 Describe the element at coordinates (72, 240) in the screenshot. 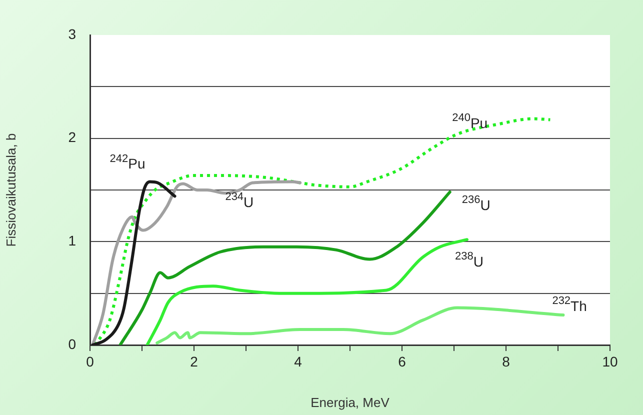

I see `y-tick-label: 1` at that location.